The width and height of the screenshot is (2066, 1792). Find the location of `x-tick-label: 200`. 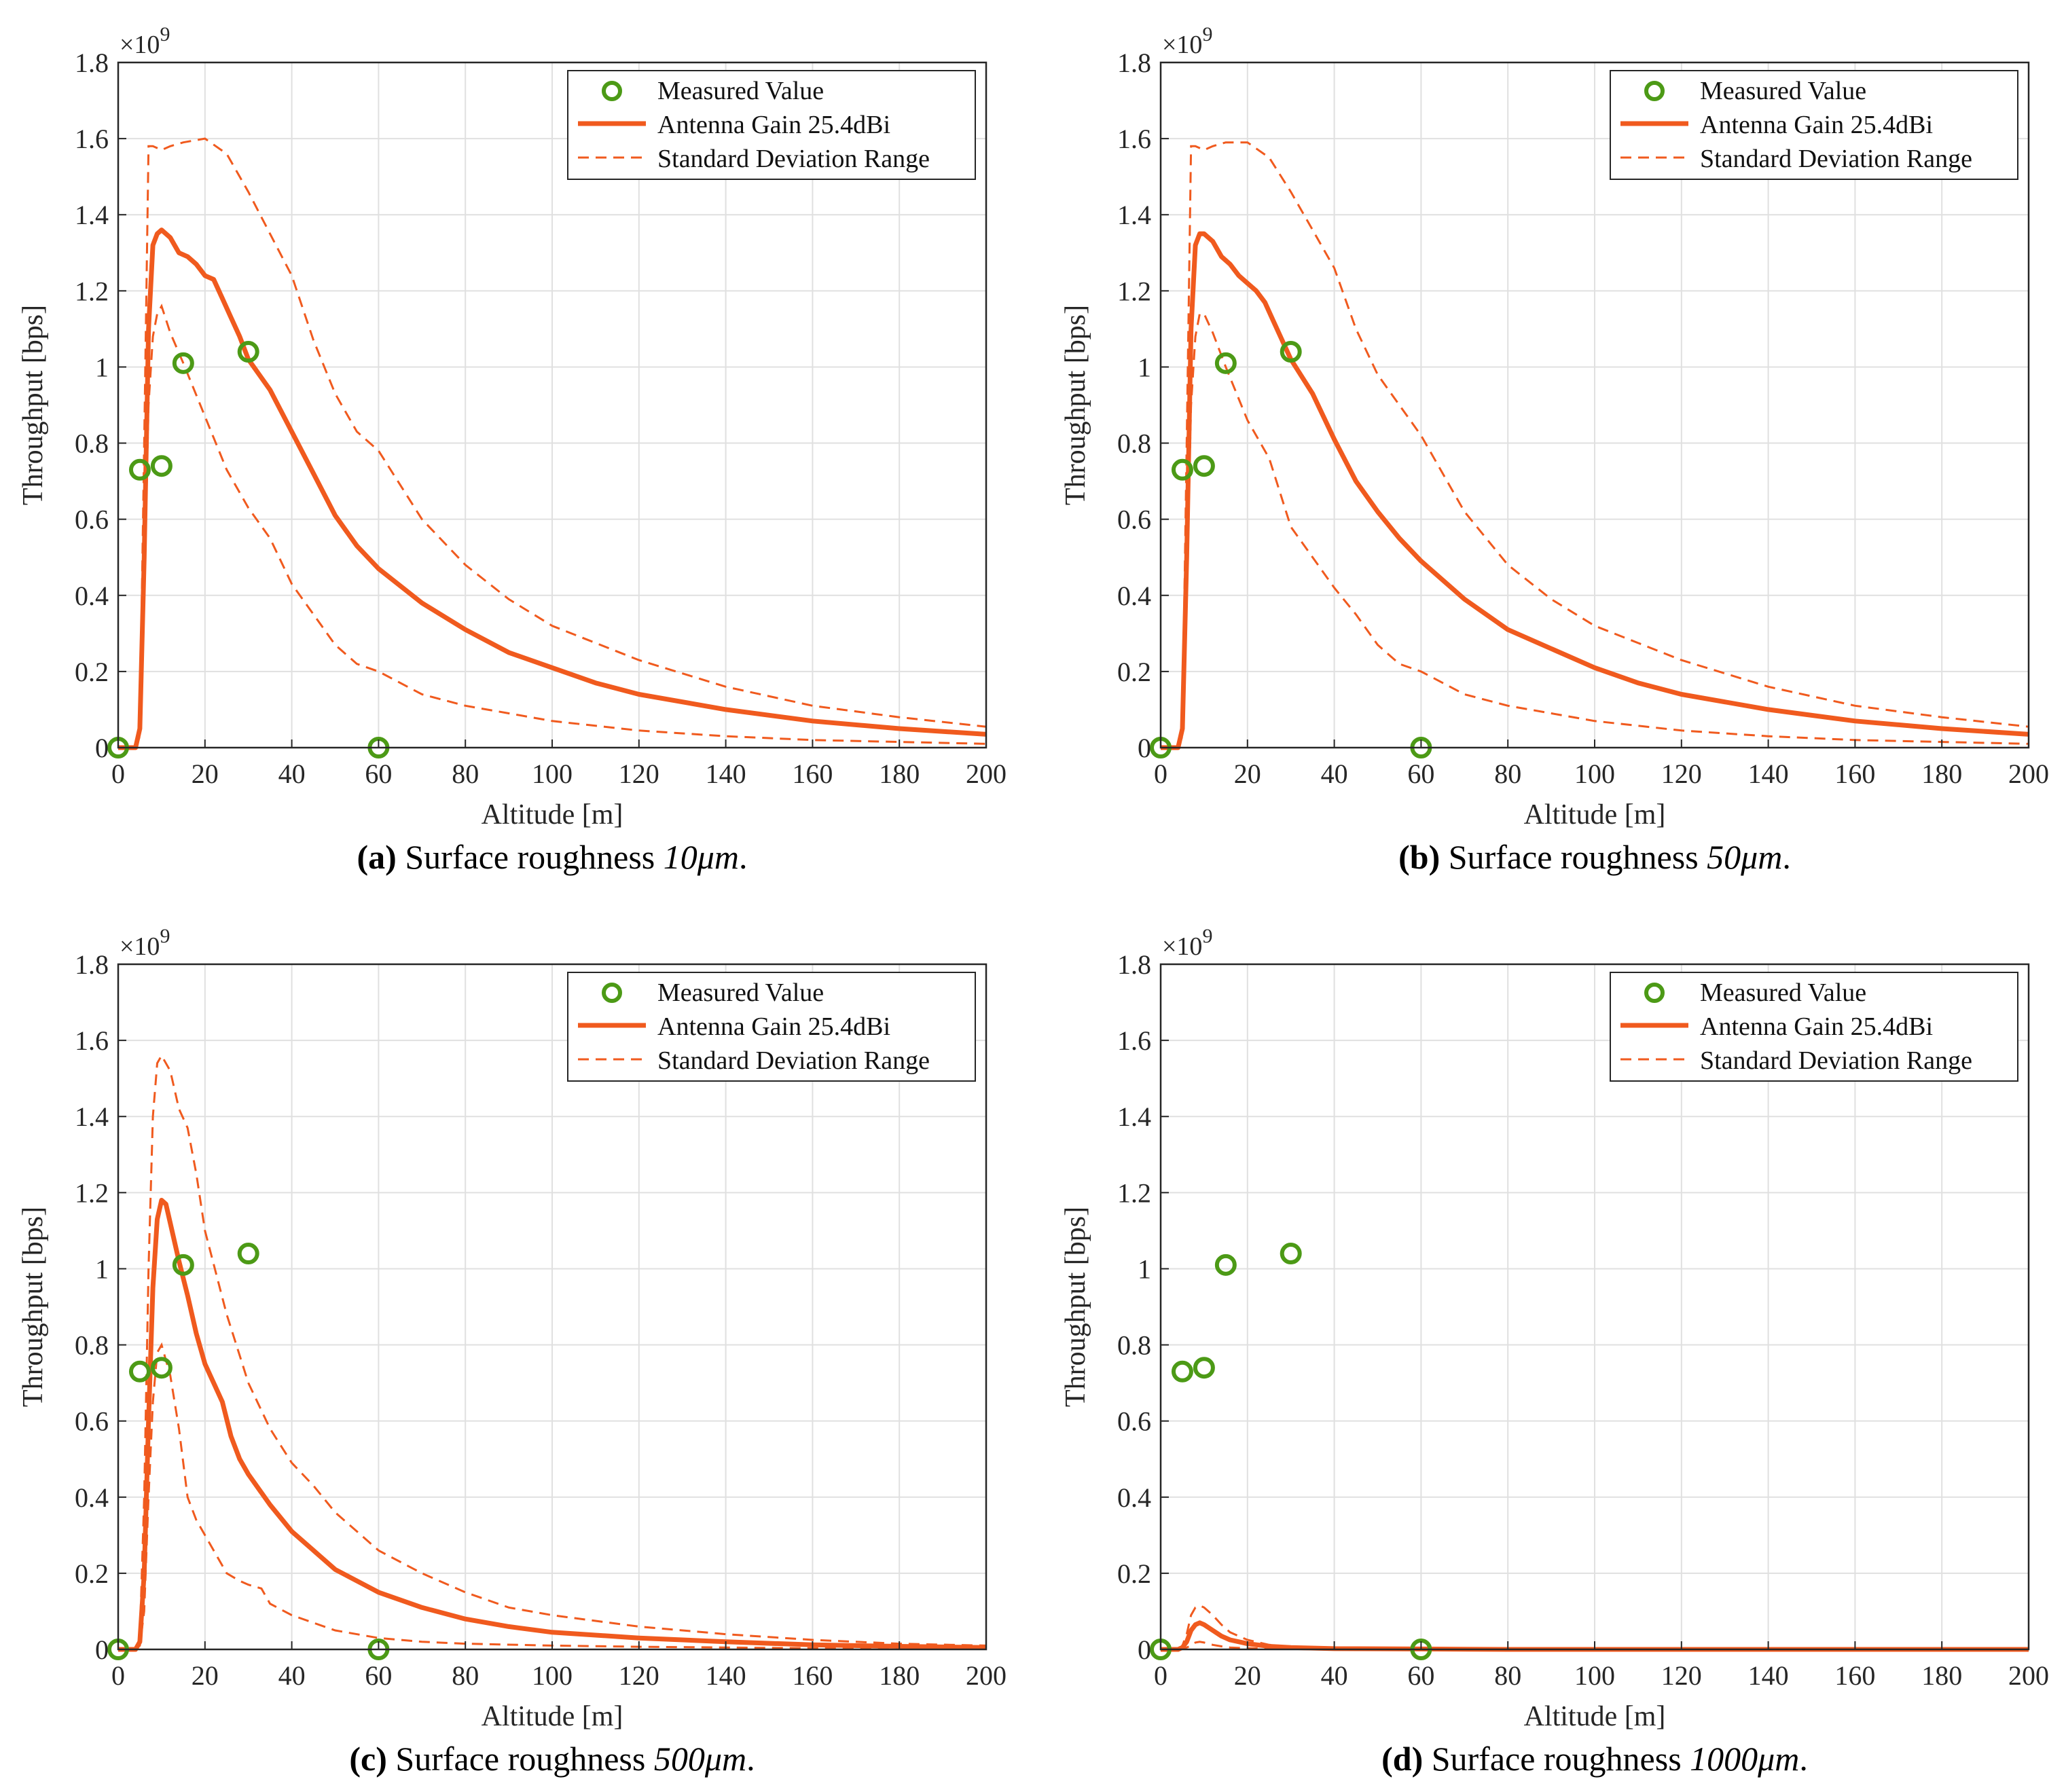

x-tick-label: 200 is located at coordinates (986, 1675).